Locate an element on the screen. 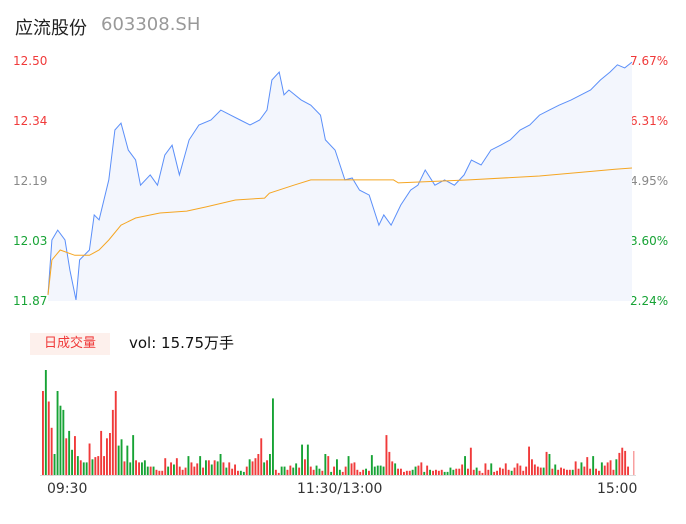 The width and height of the screenshot is (686, 524). volume-tab: 日成交量 is located at coordinates (70, 344).